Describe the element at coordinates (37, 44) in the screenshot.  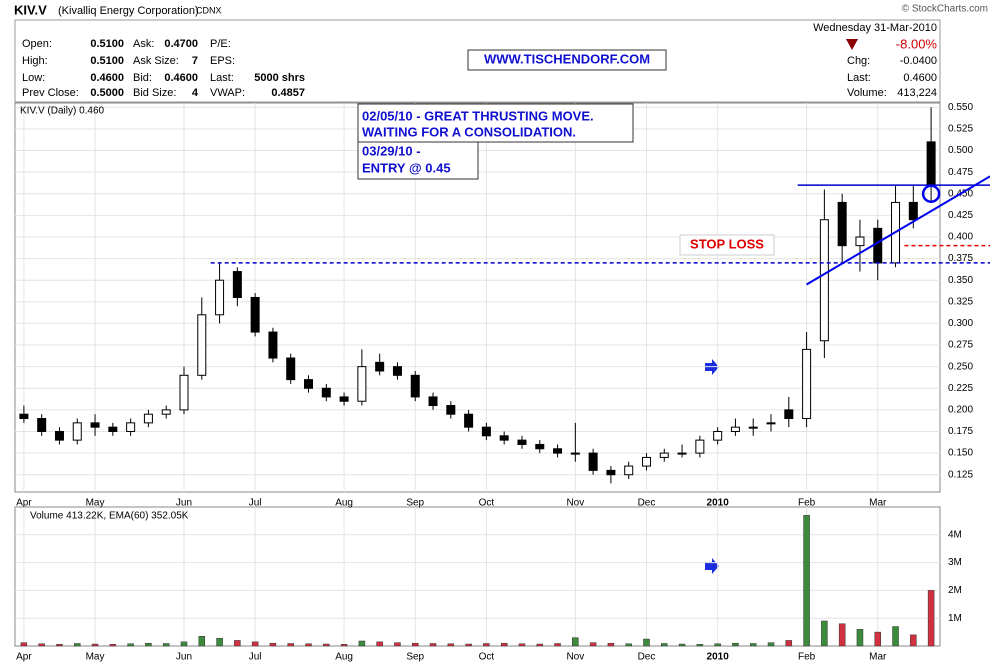
I see `quote-label: Open:` at that location.